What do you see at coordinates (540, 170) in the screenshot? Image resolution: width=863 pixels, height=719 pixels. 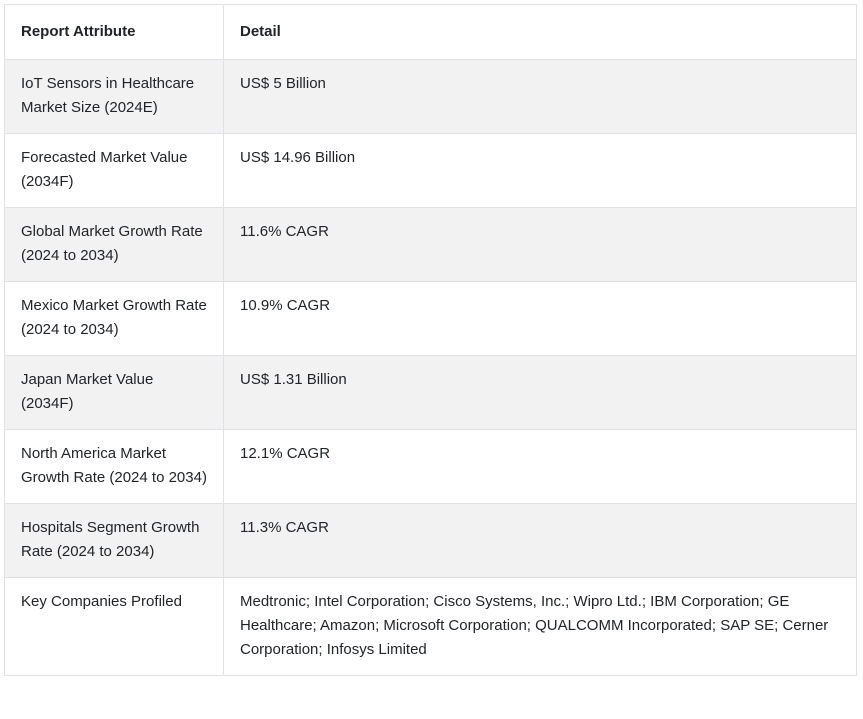 I see `row-detail: US$ 14.96 Billion` at bounding box center [540, 170].